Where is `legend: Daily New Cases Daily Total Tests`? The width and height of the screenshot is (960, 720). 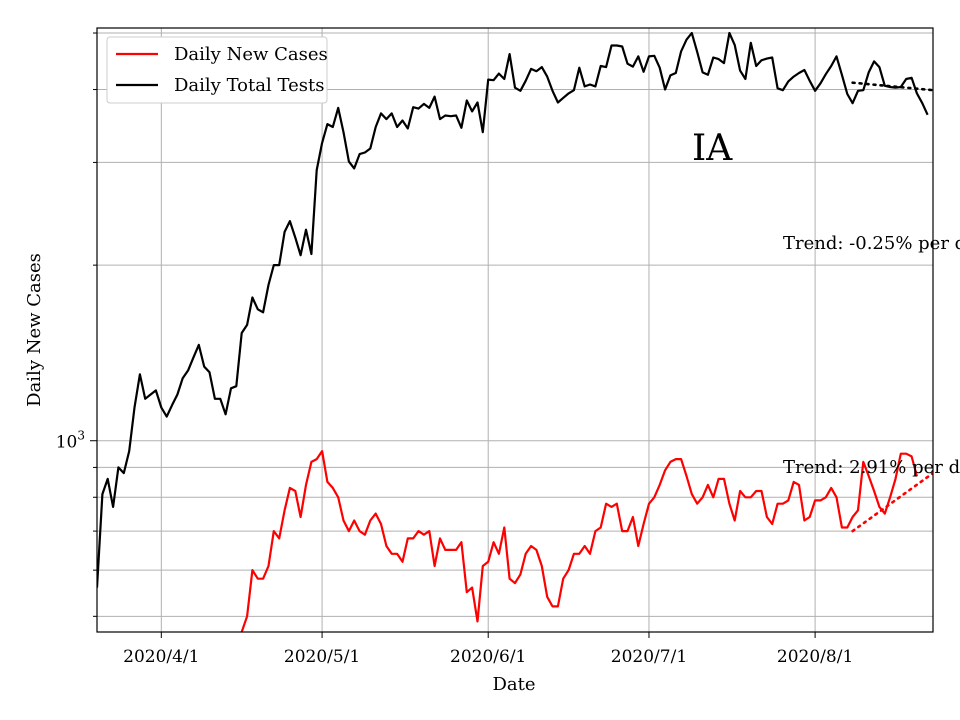 legend: Daily New Cases Daily Total Tests is located at coordinates (217, 70).